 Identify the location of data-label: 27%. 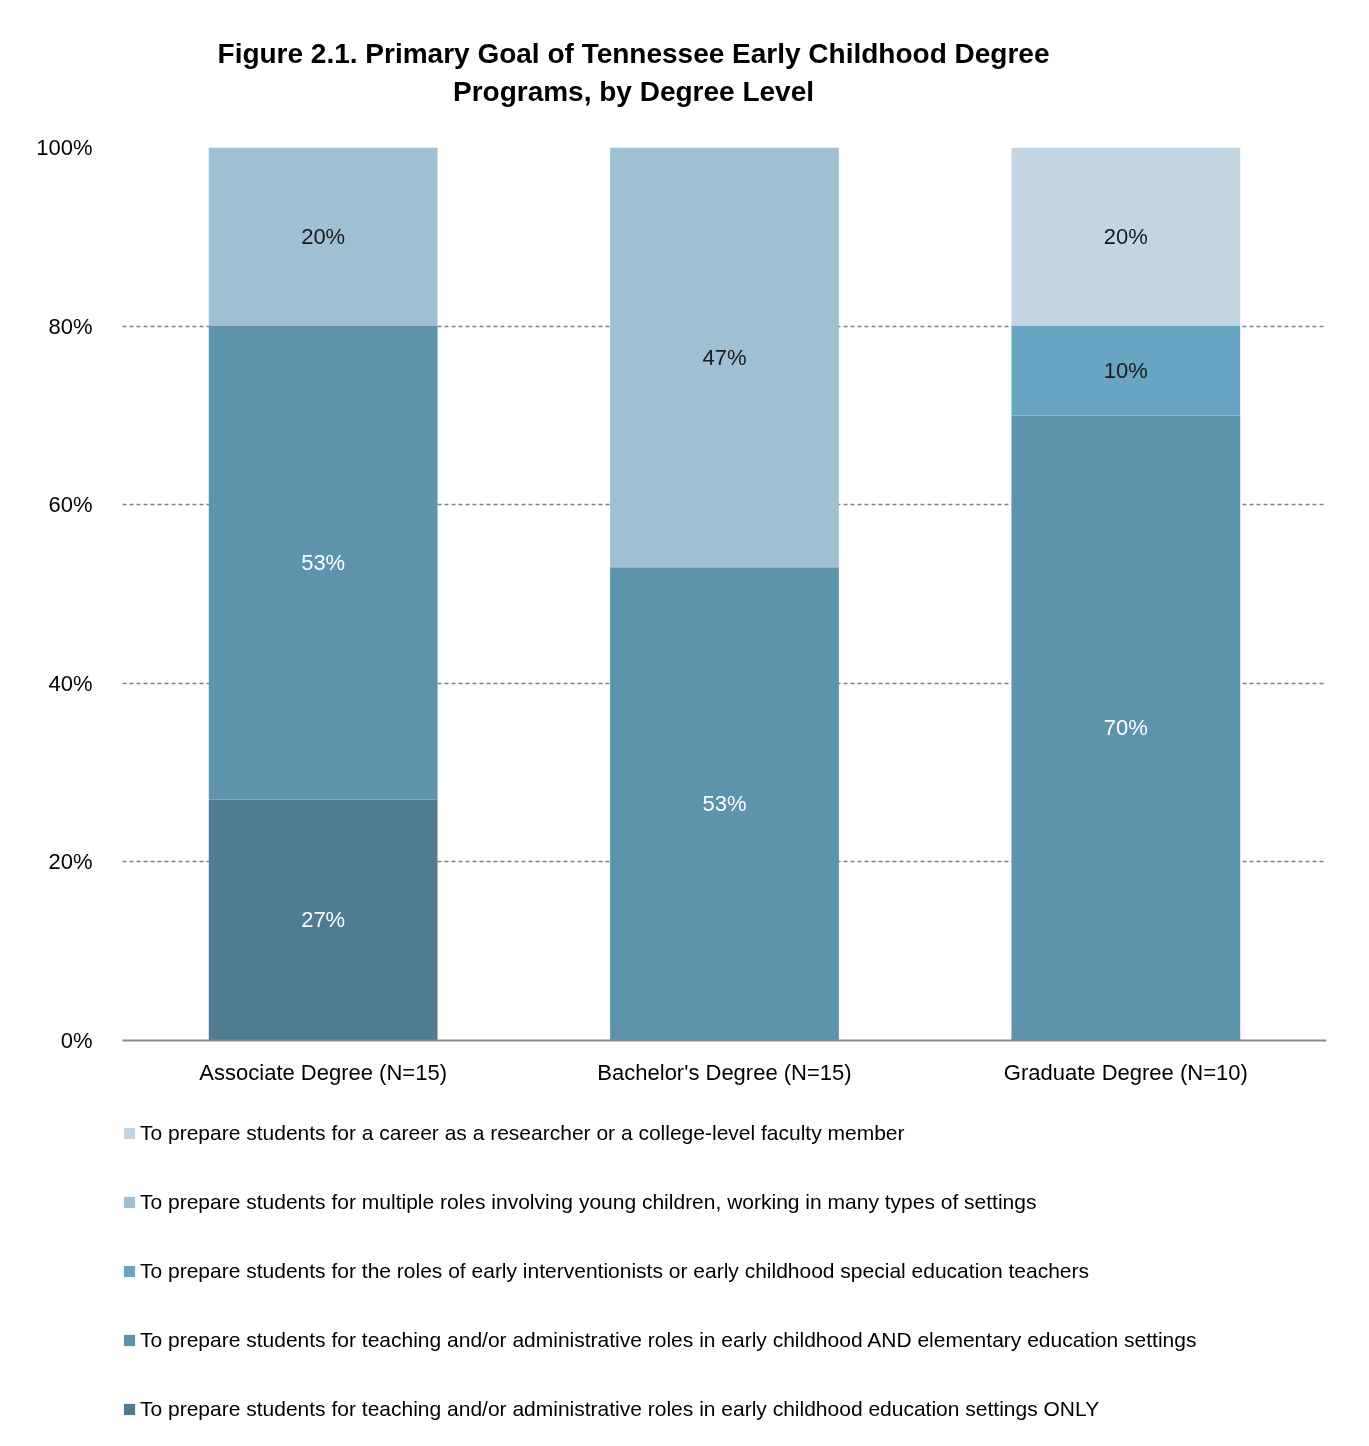
(323, 920).